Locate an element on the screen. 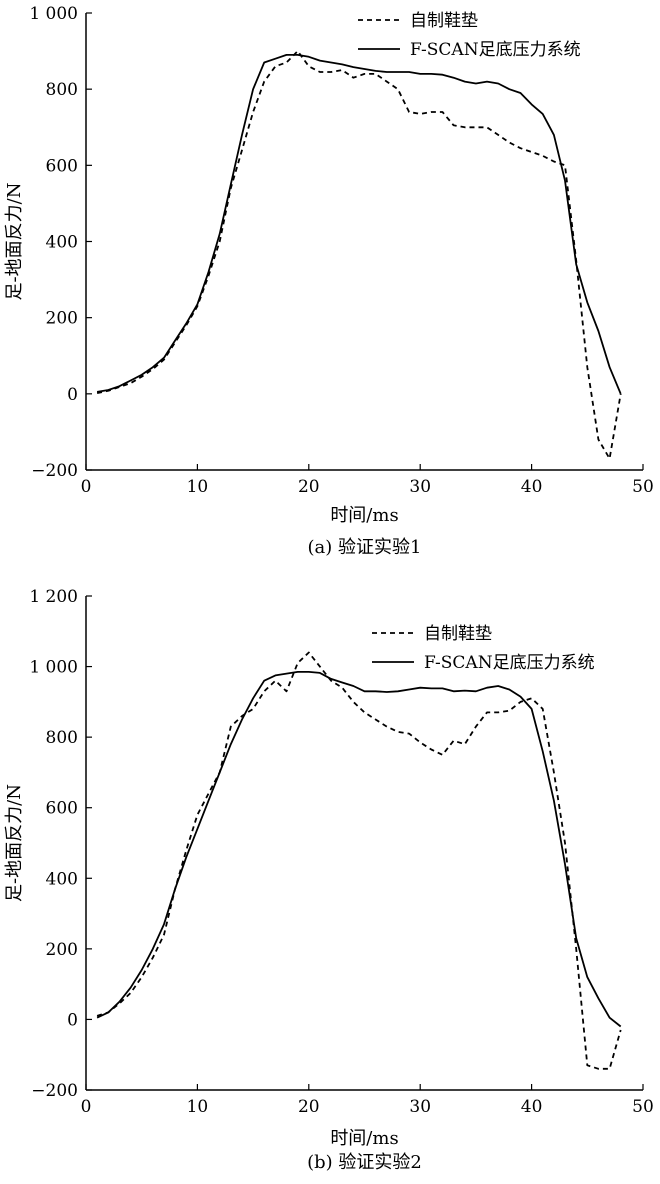 This screenshot has width=660, height=1184. y-tick-label: 1 200 is located at coordinates (53, 597).